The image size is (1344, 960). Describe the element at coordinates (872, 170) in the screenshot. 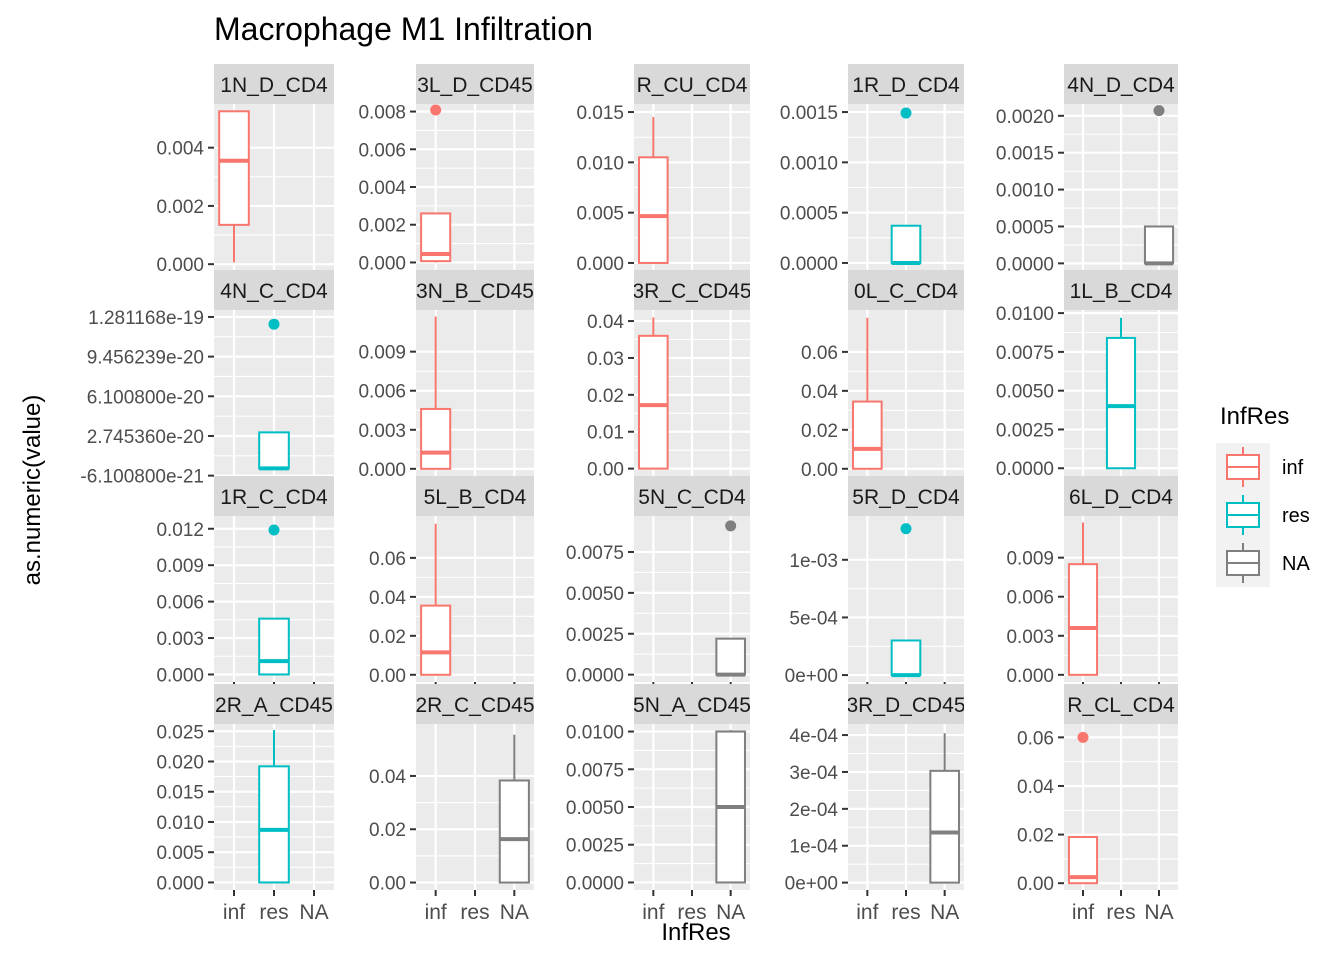

I see `facet-panel: 1R_D_CD4 0.0000 0.0005 0.0010 0.0015` at that location.